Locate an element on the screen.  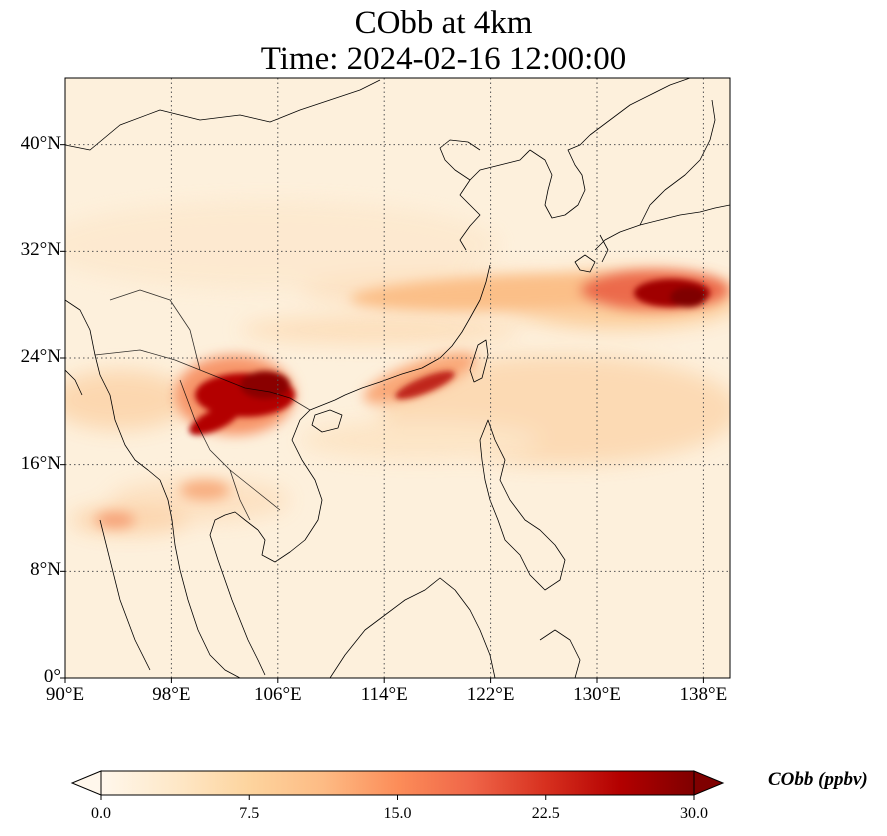
colorbar-extend-min is located at coordinates (86, 783).